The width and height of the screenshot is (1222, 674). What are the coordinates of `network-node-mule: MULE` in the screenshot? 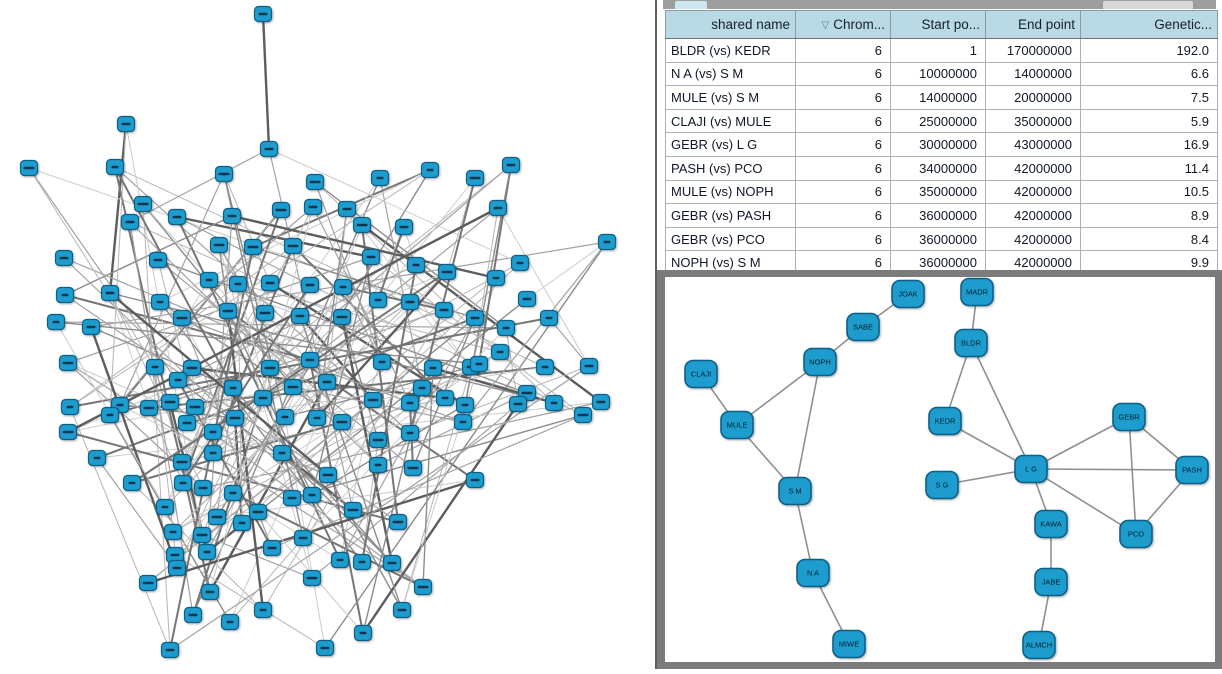 It's located at (737, 425).